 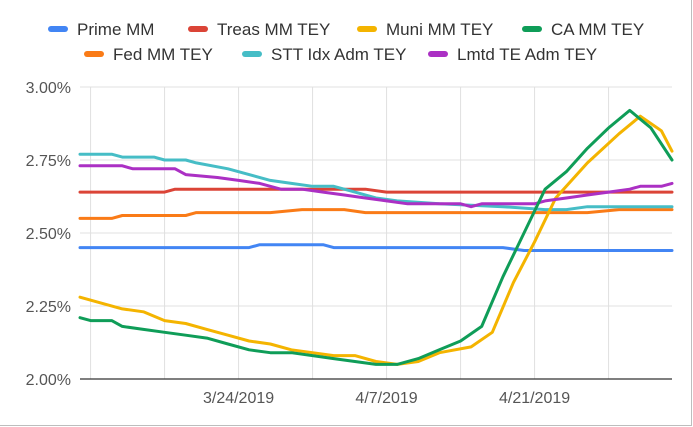 I want to click on legend-label: CA MM TEY, so click(x=597, y=29).